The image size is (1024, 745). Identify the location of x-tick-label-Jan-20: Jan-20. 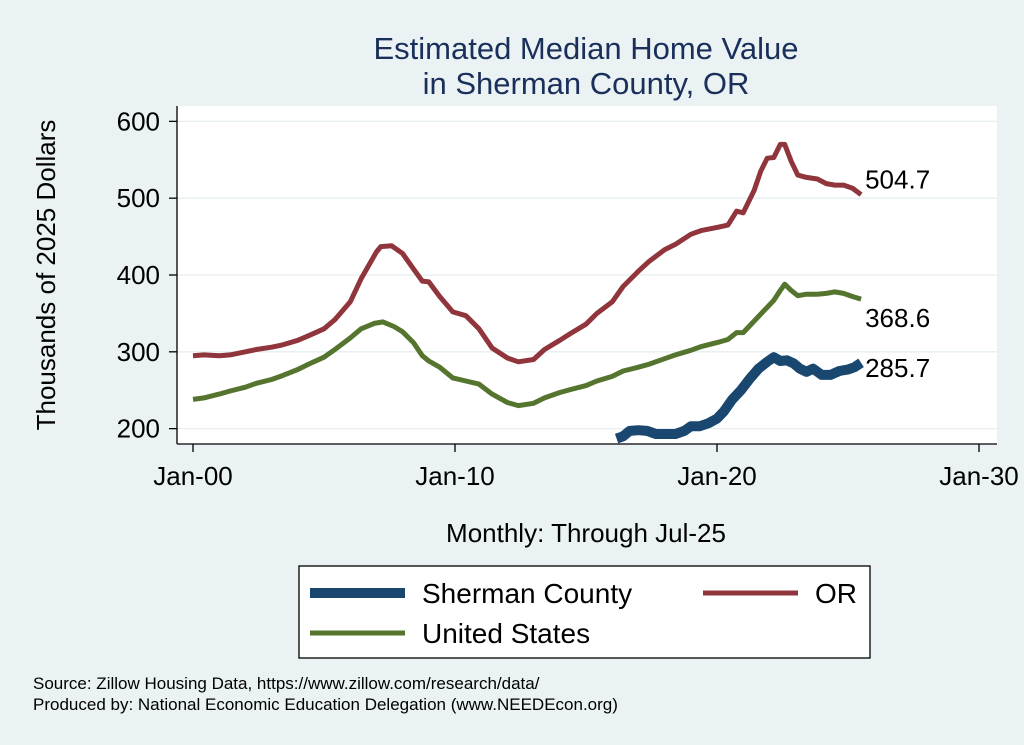
(717, 476).